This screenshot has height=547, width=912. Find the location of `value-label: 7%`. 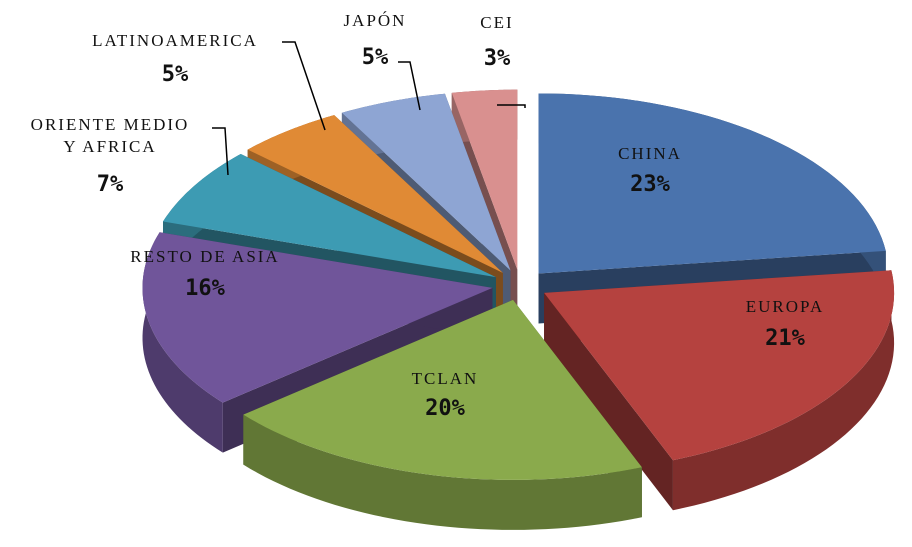

value-label: 7% is located at coordinates (110, 184).